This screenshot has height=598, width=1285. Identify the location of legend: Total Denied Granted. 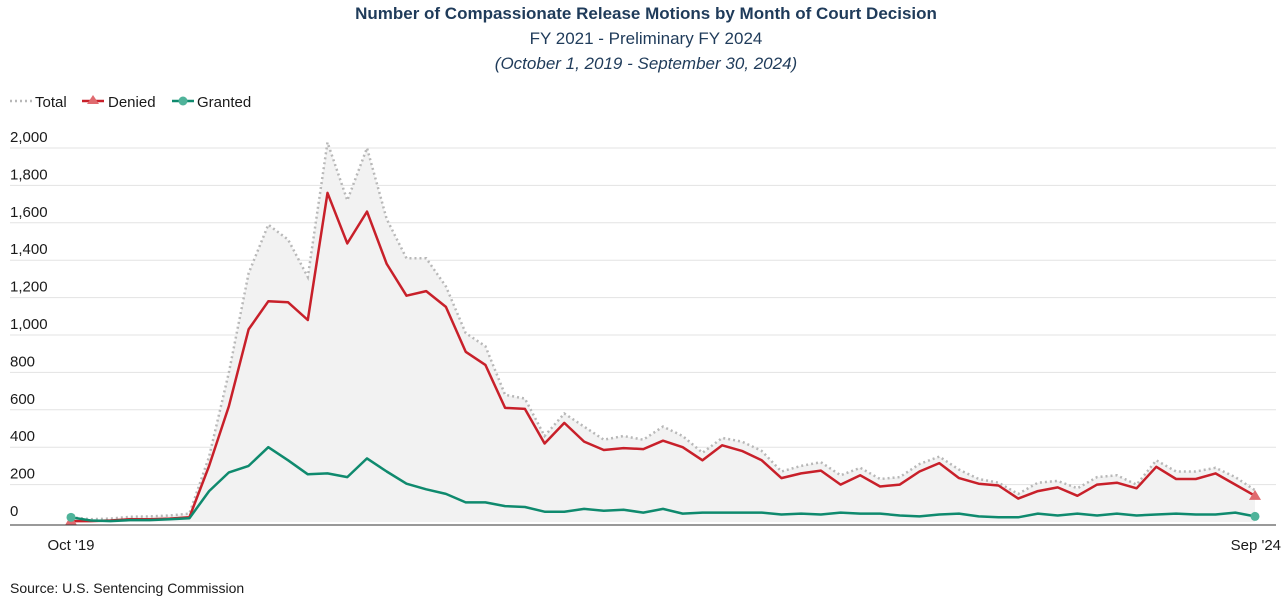
(130, 102).